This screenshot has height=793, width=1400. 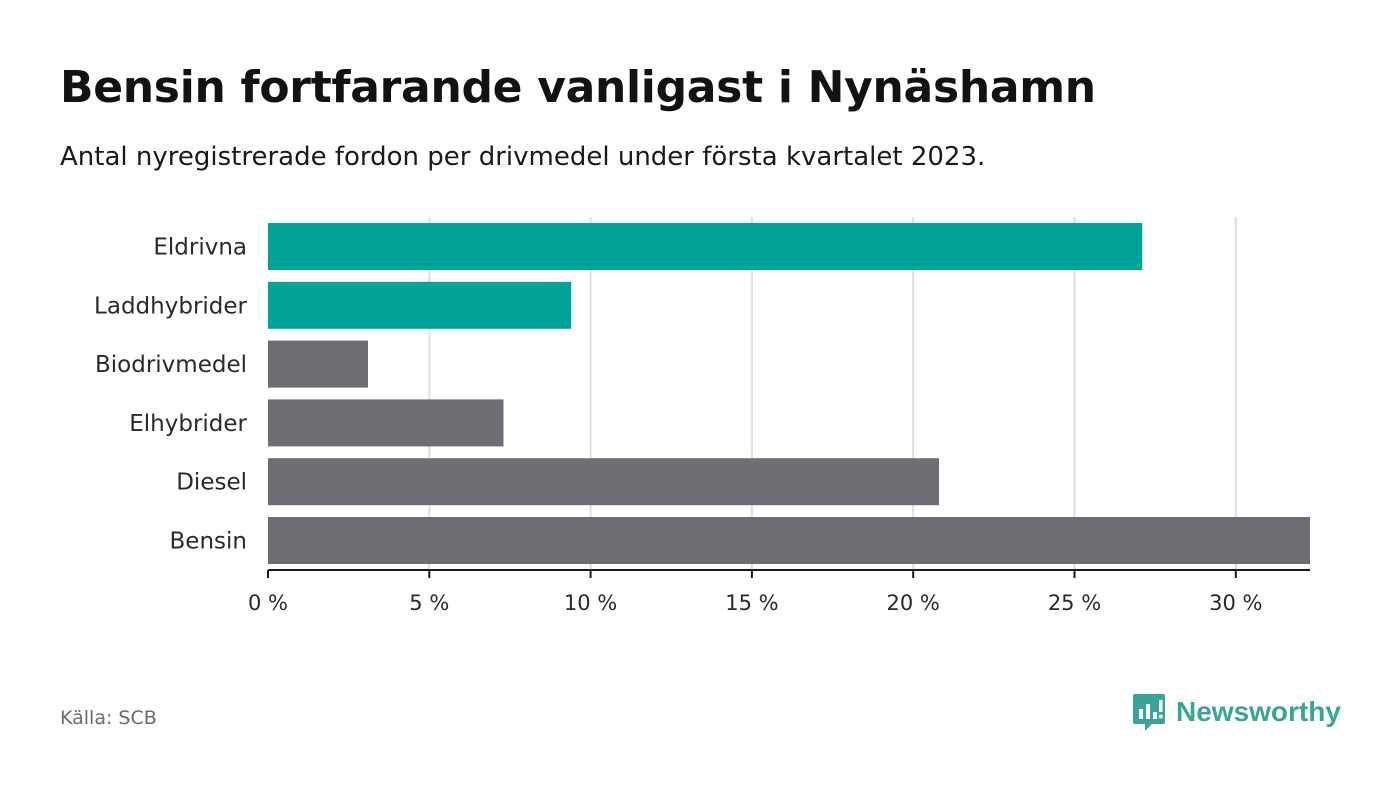 I want to click on category-label: Eldrivna, so click(x=200, y=248).